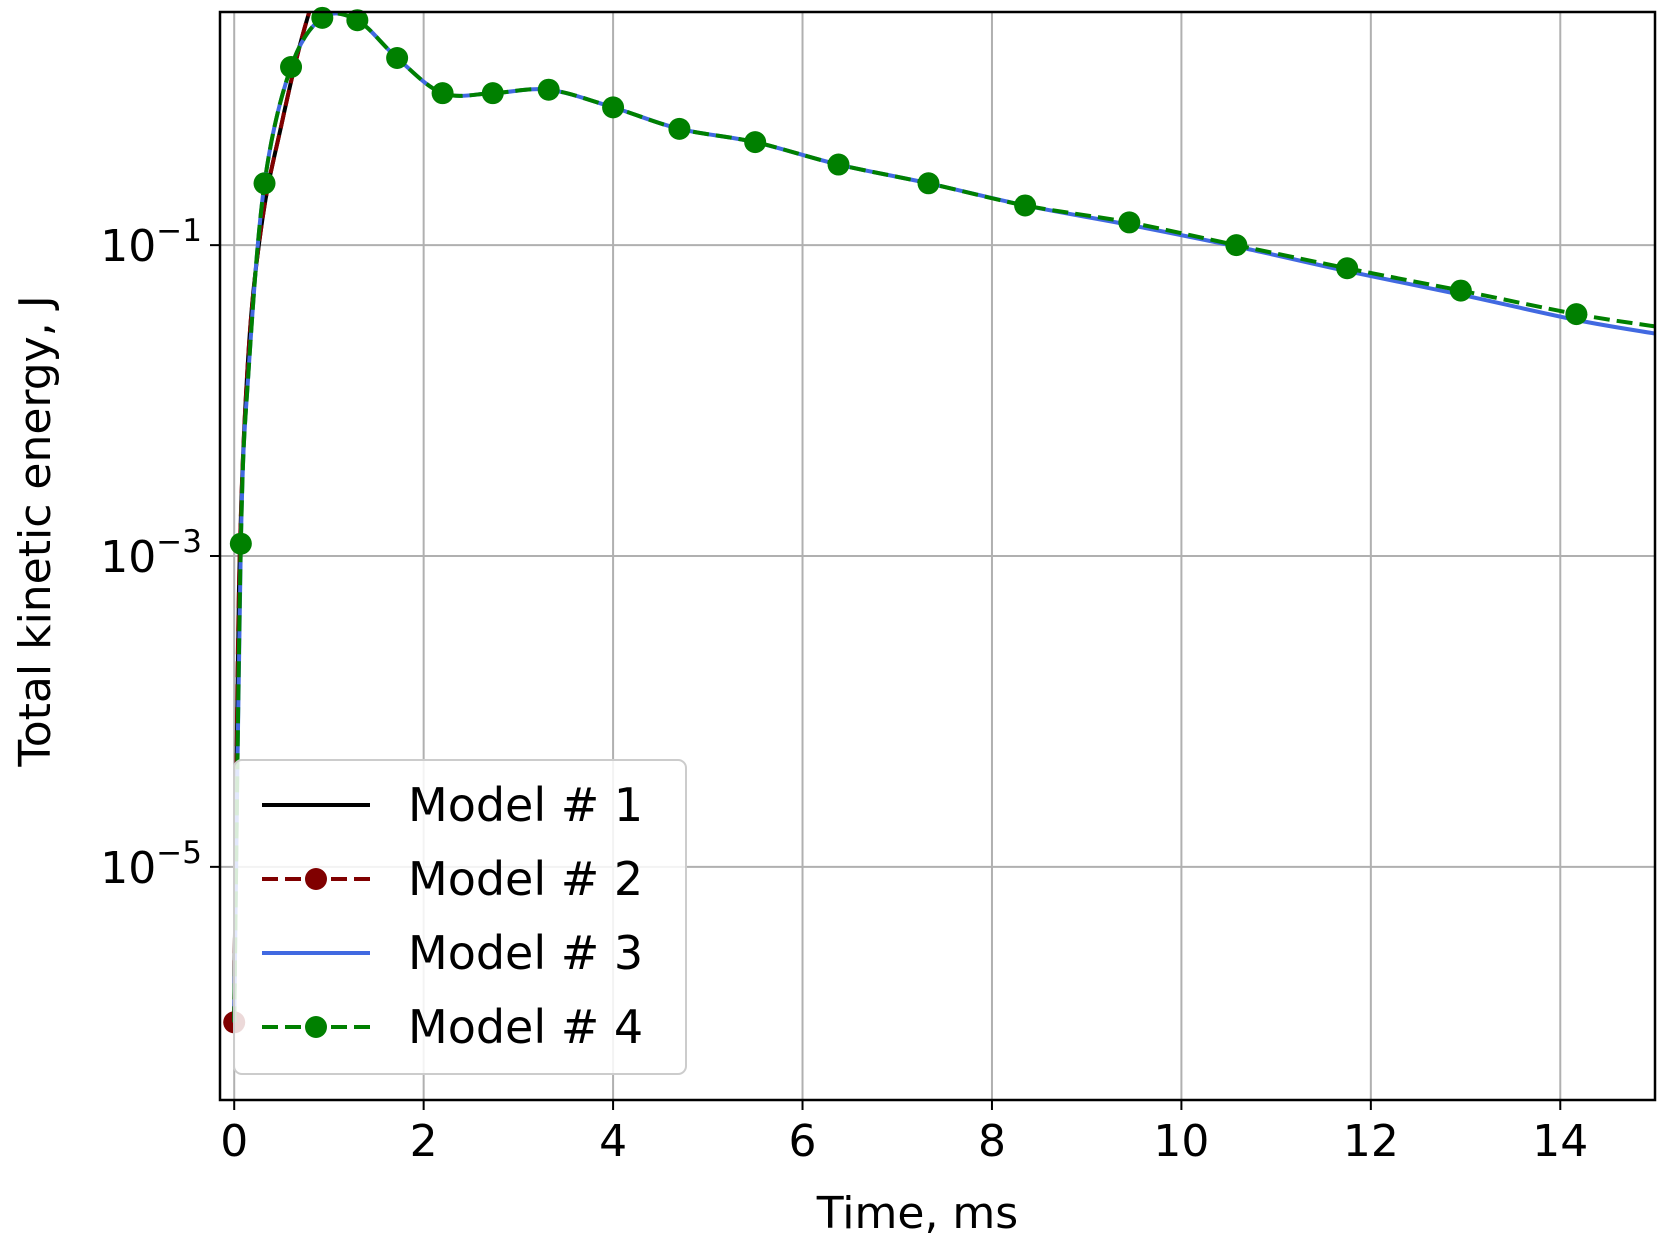  Describe the element at coordinates (525, 953) in the screenshot. I see `legend-label: Model # 3` at that location.